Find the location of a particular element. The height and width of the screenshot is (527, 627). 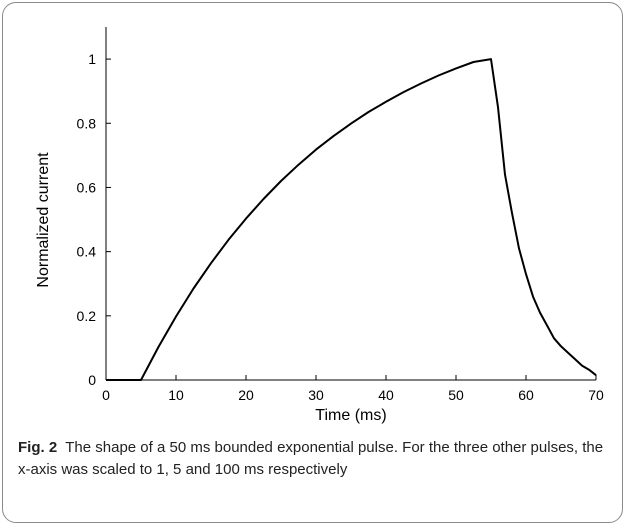

x-tick-label: 20 is located at coordinates (246, 395).